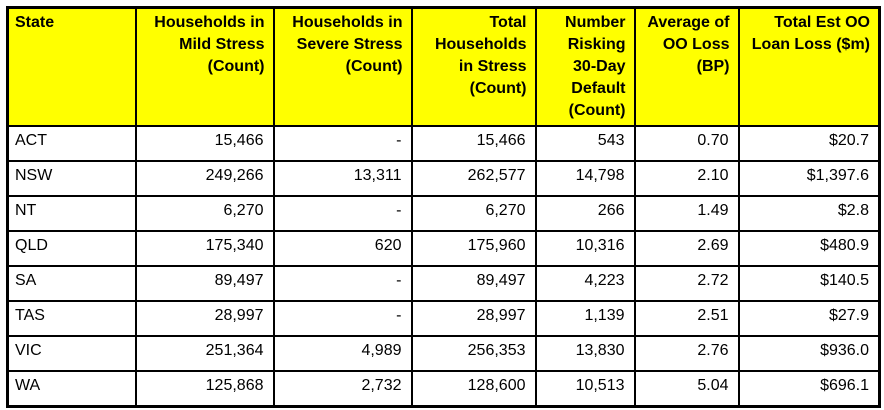  What do you see at coordinates (686, 353) in the screenshot?
I see `cell-avg-oo-loss: 2.76` at bounding box center [686, 353].